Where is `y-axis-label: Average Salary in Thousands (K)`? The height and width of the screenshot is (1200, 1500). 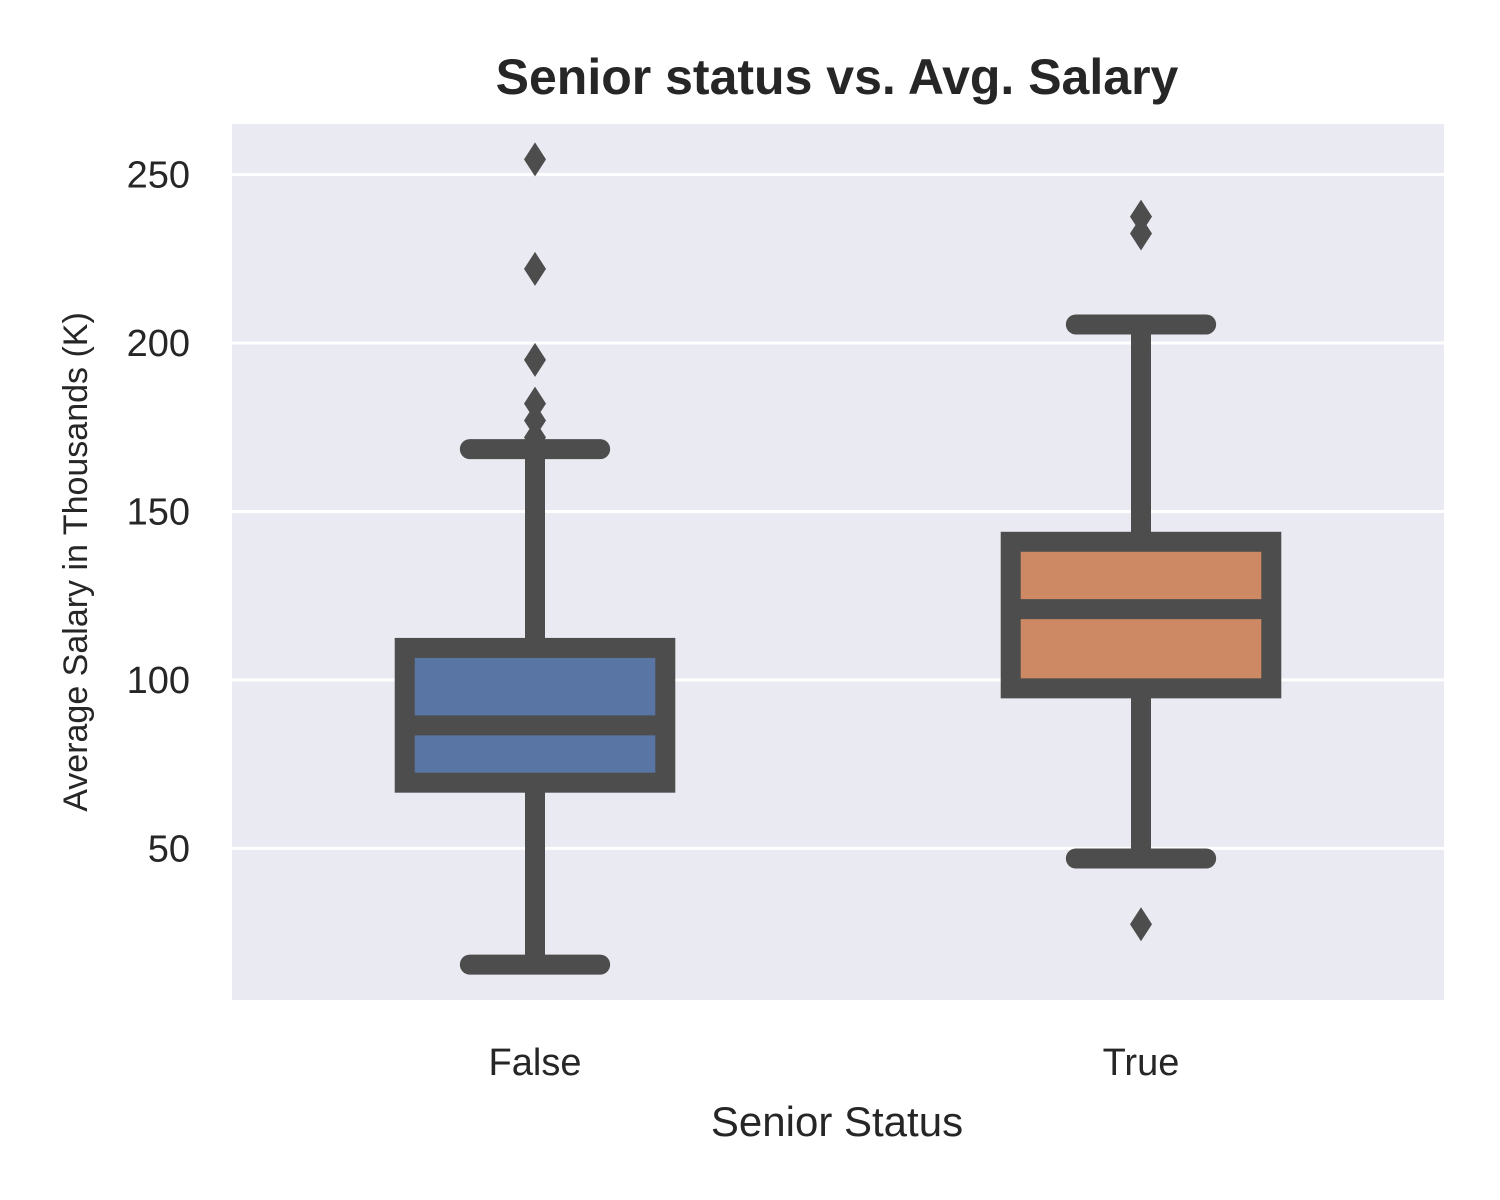 y-axis-label: Average Salary in Thousands (K) is located at coordinates (76, 562).